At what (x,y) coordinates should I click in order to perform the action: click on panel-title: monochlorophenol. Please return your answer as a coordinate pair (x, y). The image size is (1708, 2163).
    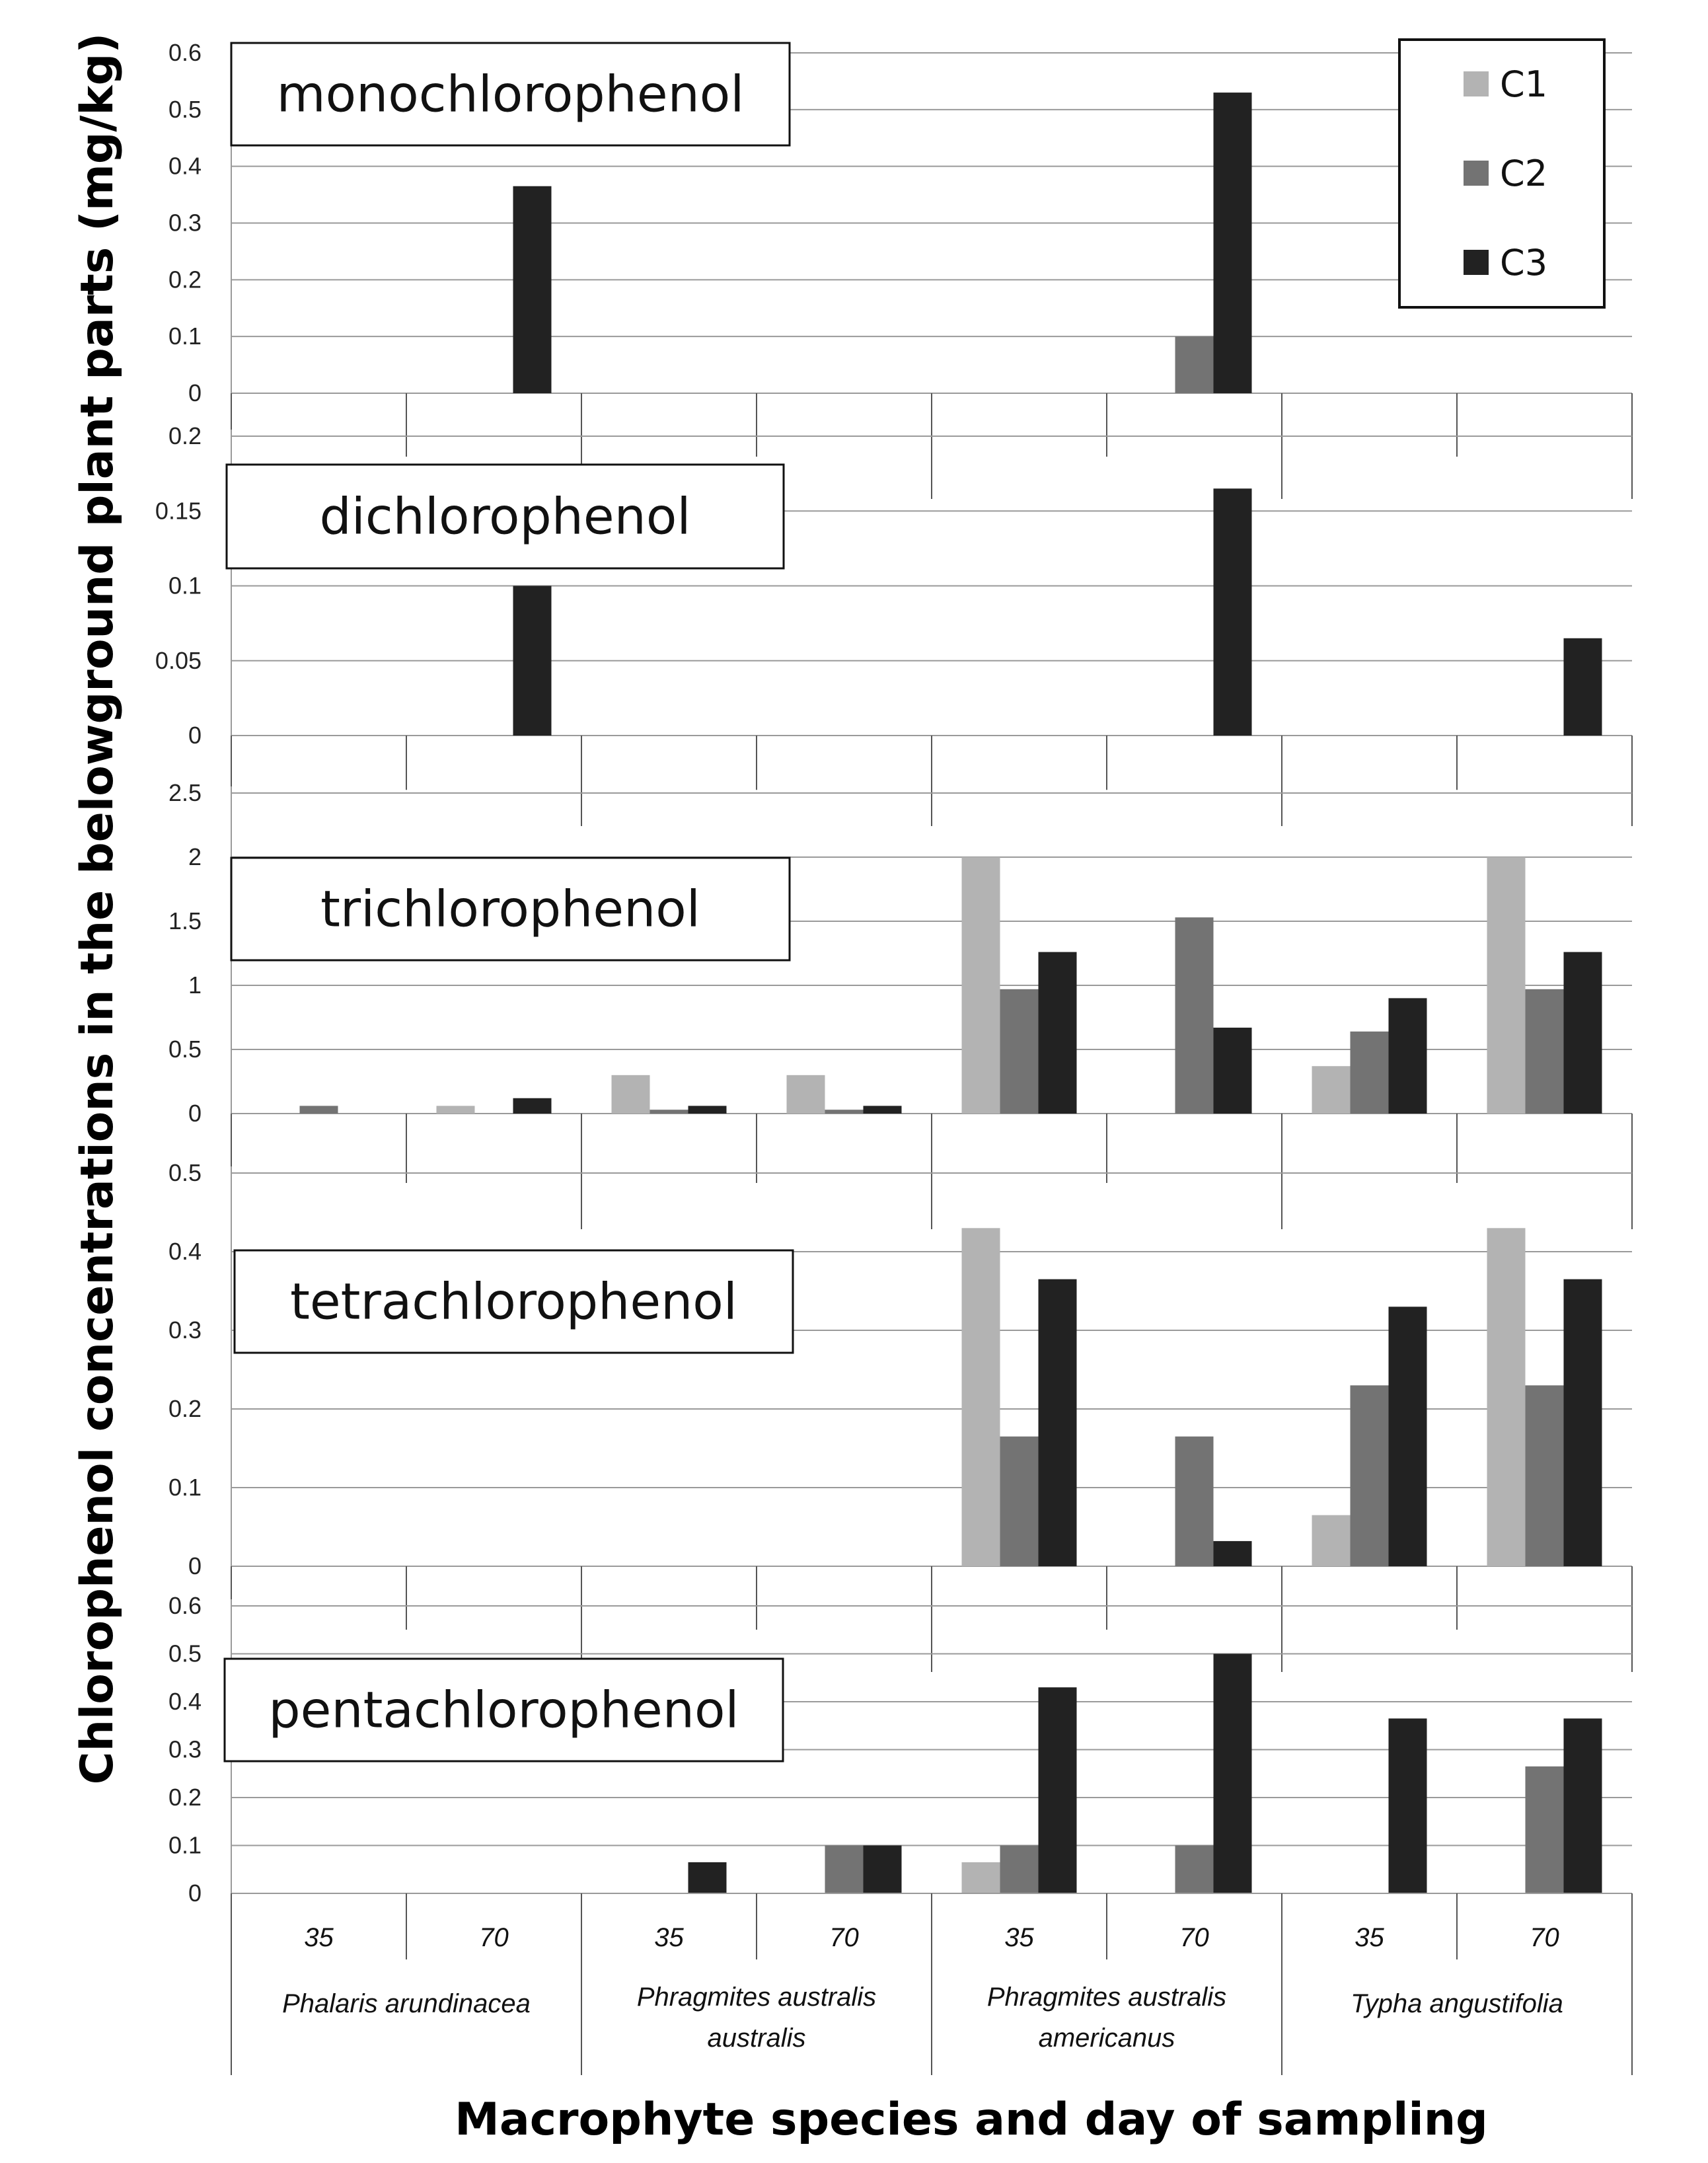
    Looking at the image, I should click on (511, 94).